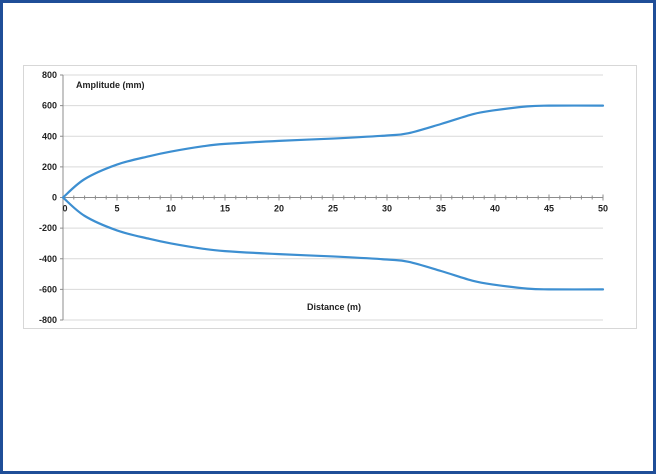 This screenshot has width=656, height=474. What do you see at coordinates (48, 320) in the screenshot?
I see `y-tick-label: -800` at bounding box center [48, 320].